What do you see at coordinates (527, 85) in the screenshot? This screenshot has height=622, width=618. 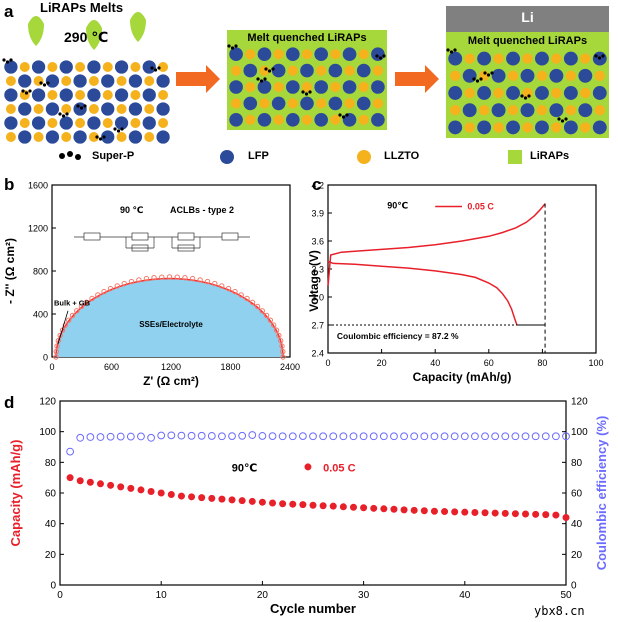 I see `composite-box-3-bg` at bounding box center [527, 85].